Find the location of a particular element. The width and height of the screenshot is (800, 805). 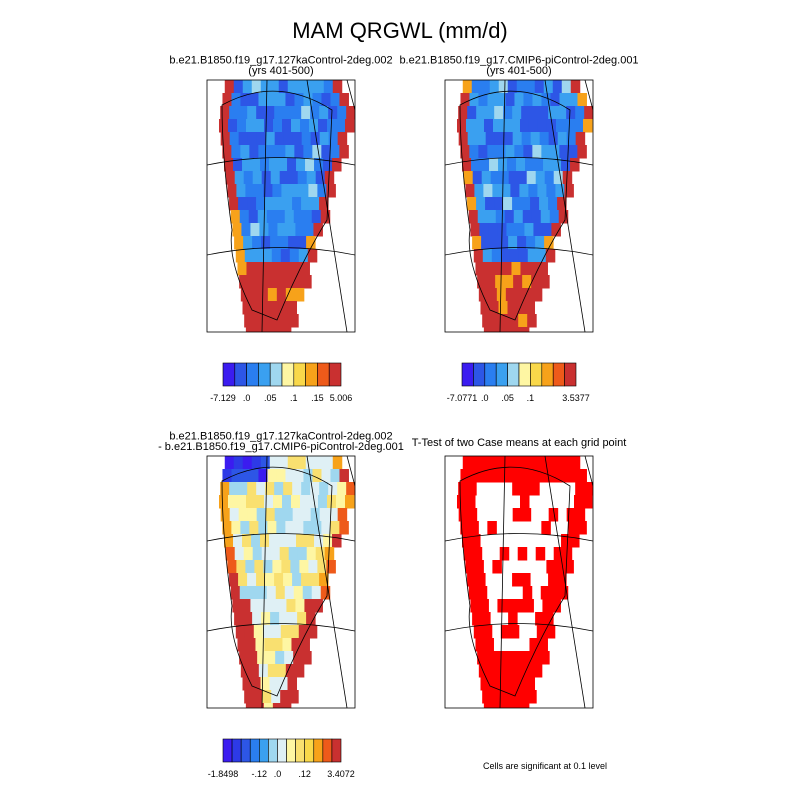

colorbar-label: .0 is located at coordinates (278, 774).